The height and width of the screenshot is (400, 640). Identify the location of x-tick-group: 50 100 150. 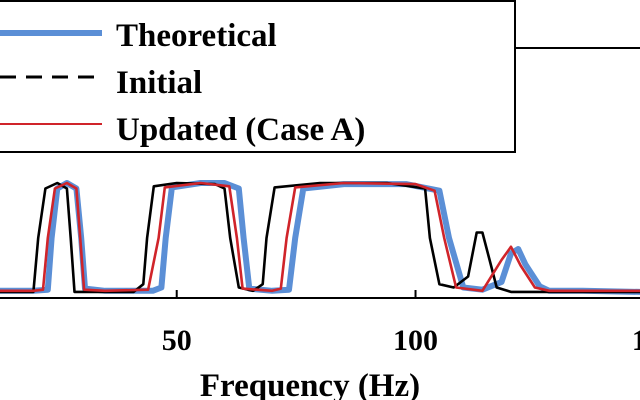
(401, 323).